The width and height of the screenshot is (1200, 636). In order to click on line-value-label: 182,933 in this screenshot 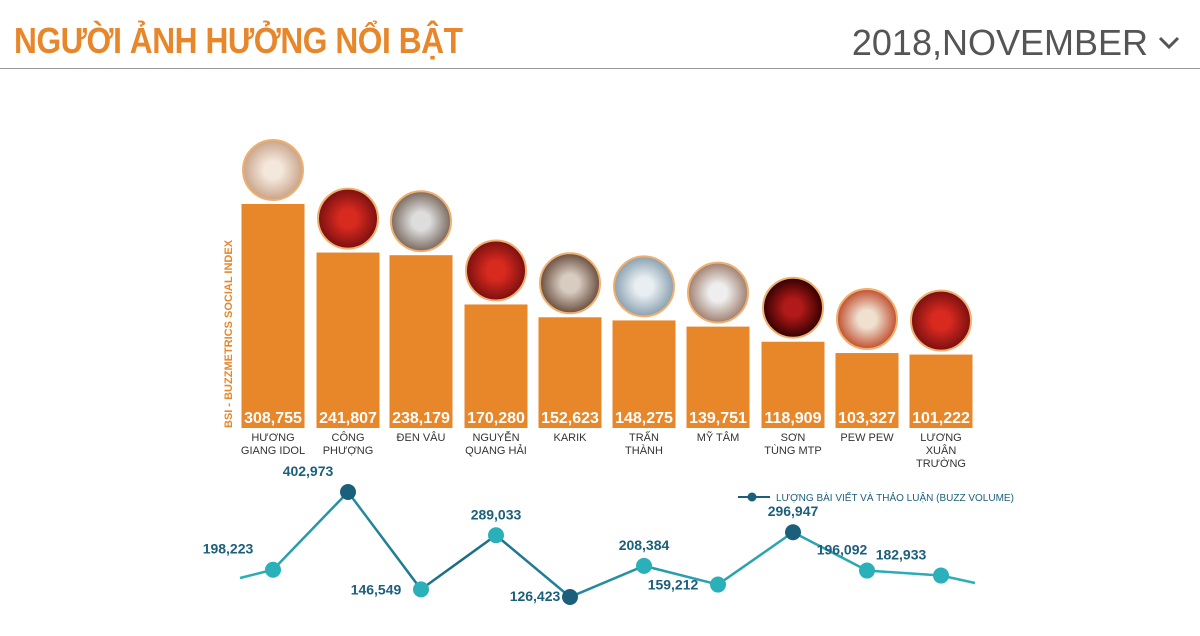, I will do `click(901, 555)`.